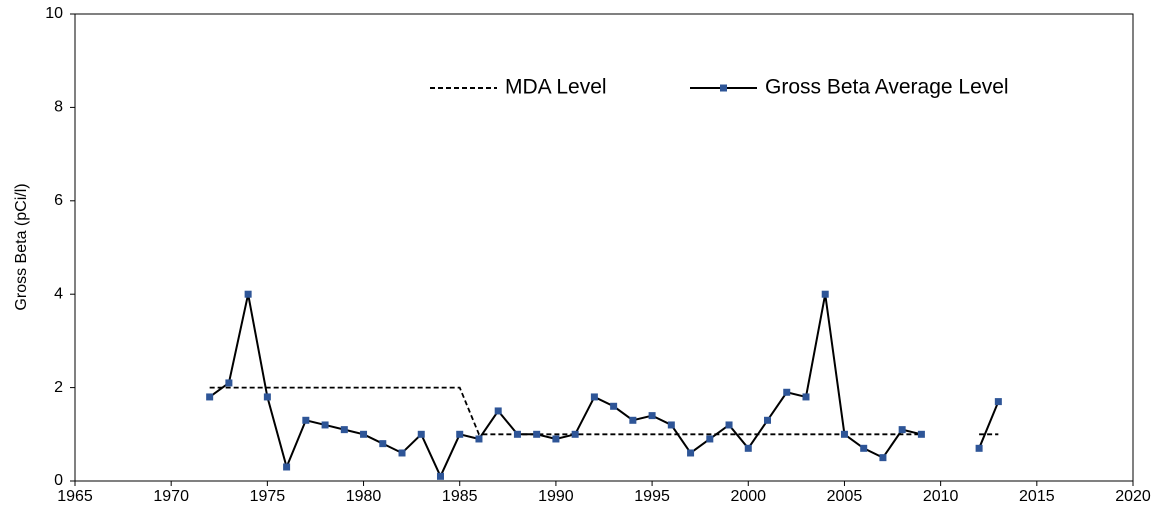  I want to click on x-tick-label: 1975, so click(268, 496).